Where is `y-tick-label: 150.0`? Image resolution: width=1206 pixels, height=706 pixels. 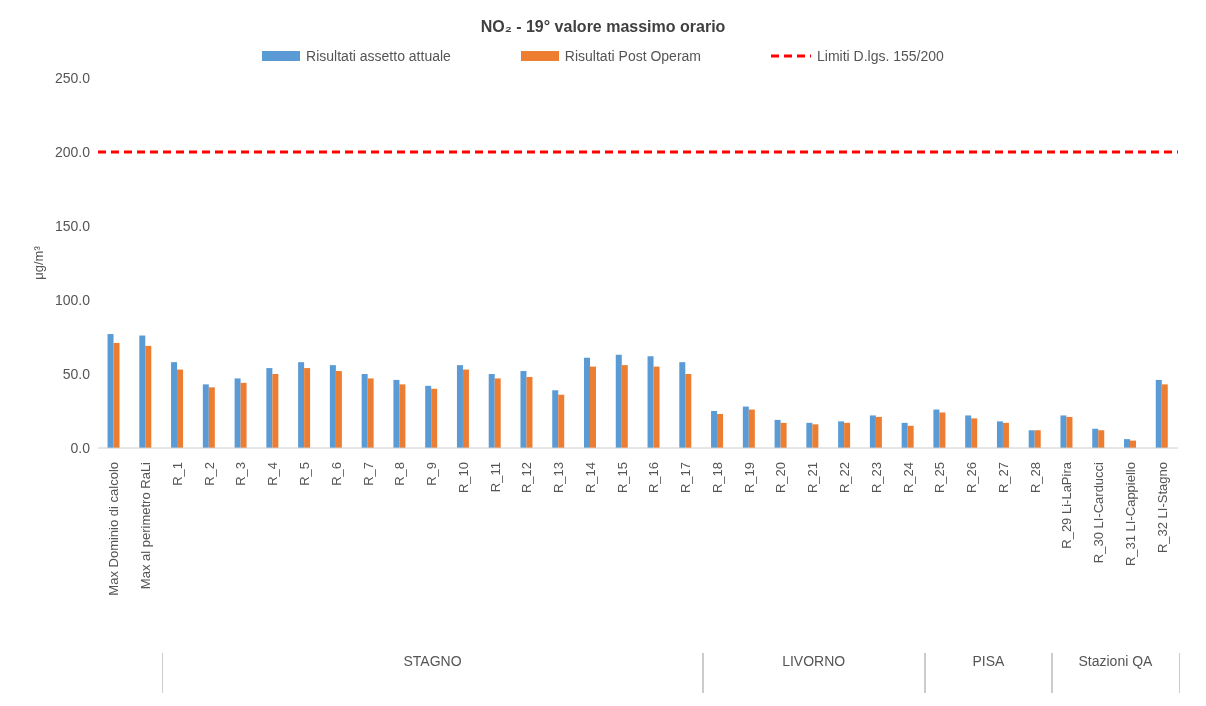 y-tick-label: 150.0 is located at coordinates (72, 225).